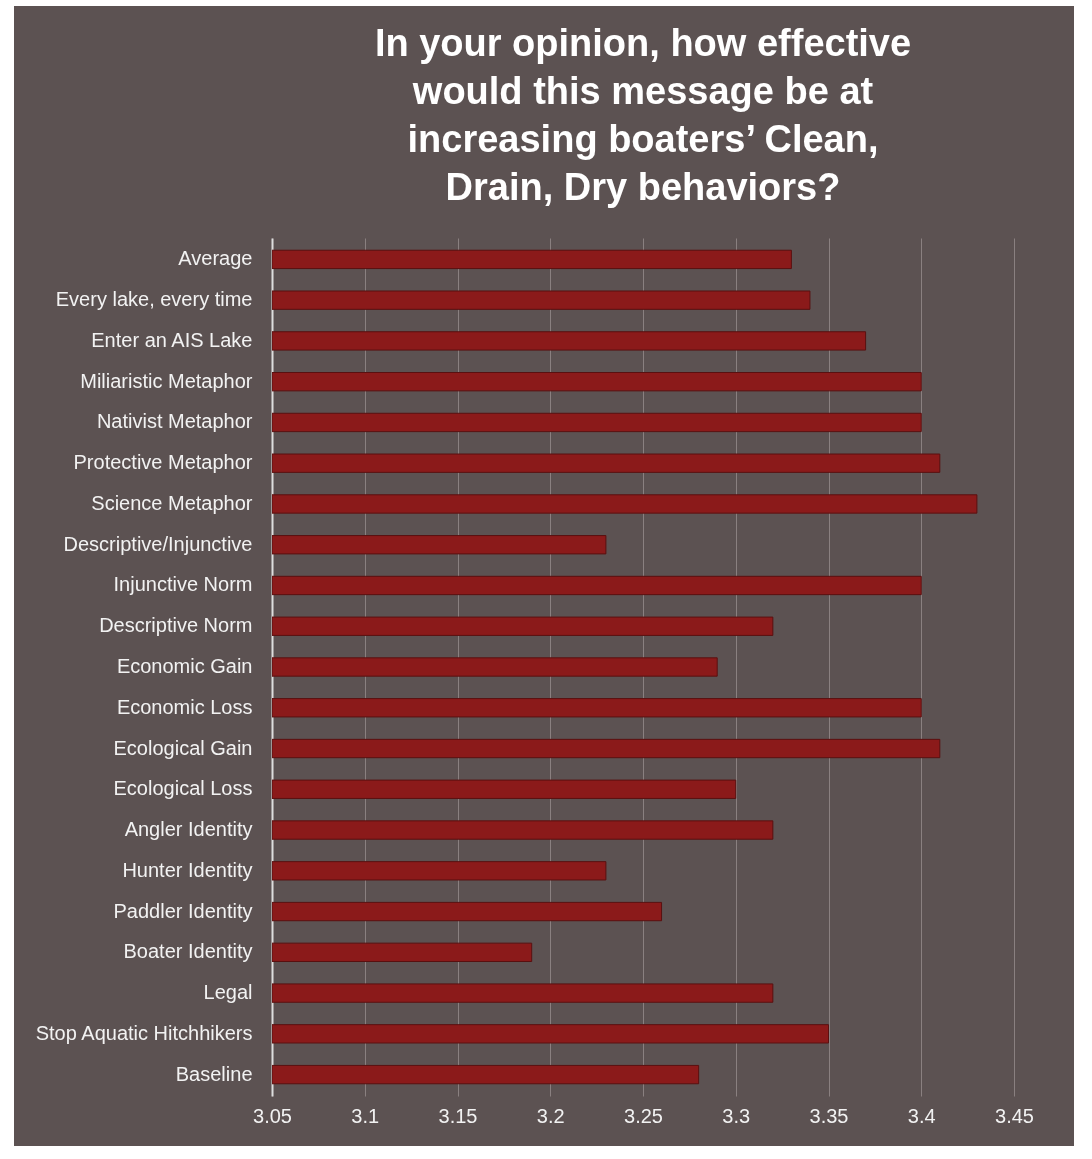 This screenshot has height=1159, width=1092. What do you see at coordinates (921, 1115) in the screenshot?
I see `x-tick-label: 3.4` at bounding box center [921, 1115].